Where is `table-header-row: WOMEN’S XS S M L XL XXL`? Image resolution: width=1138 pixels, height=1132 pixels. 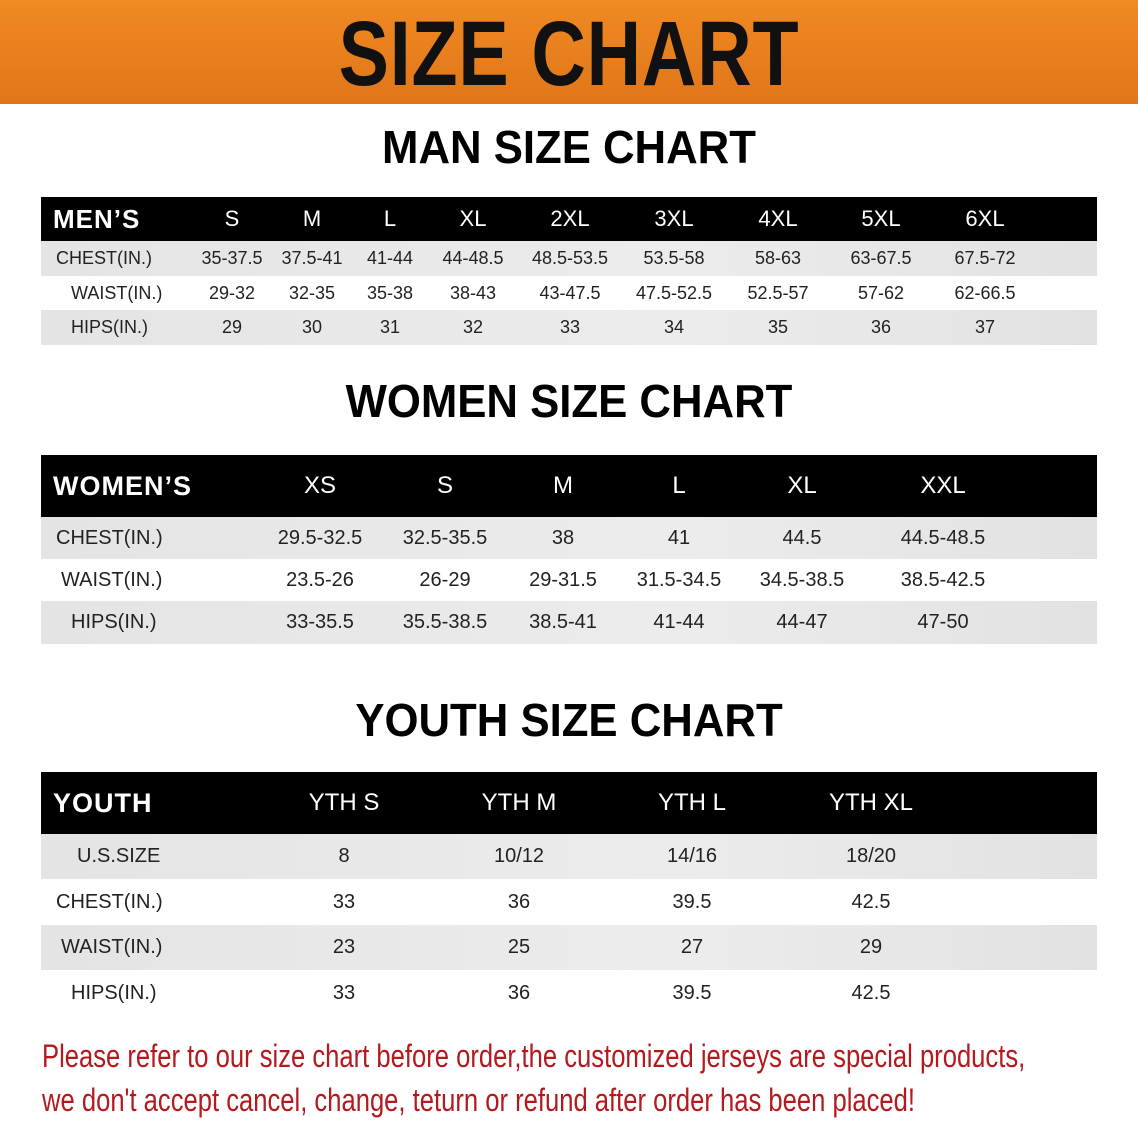 table-header-row: WOMEN’S XS S M L XL XXL is located at coordinates (569, 486).